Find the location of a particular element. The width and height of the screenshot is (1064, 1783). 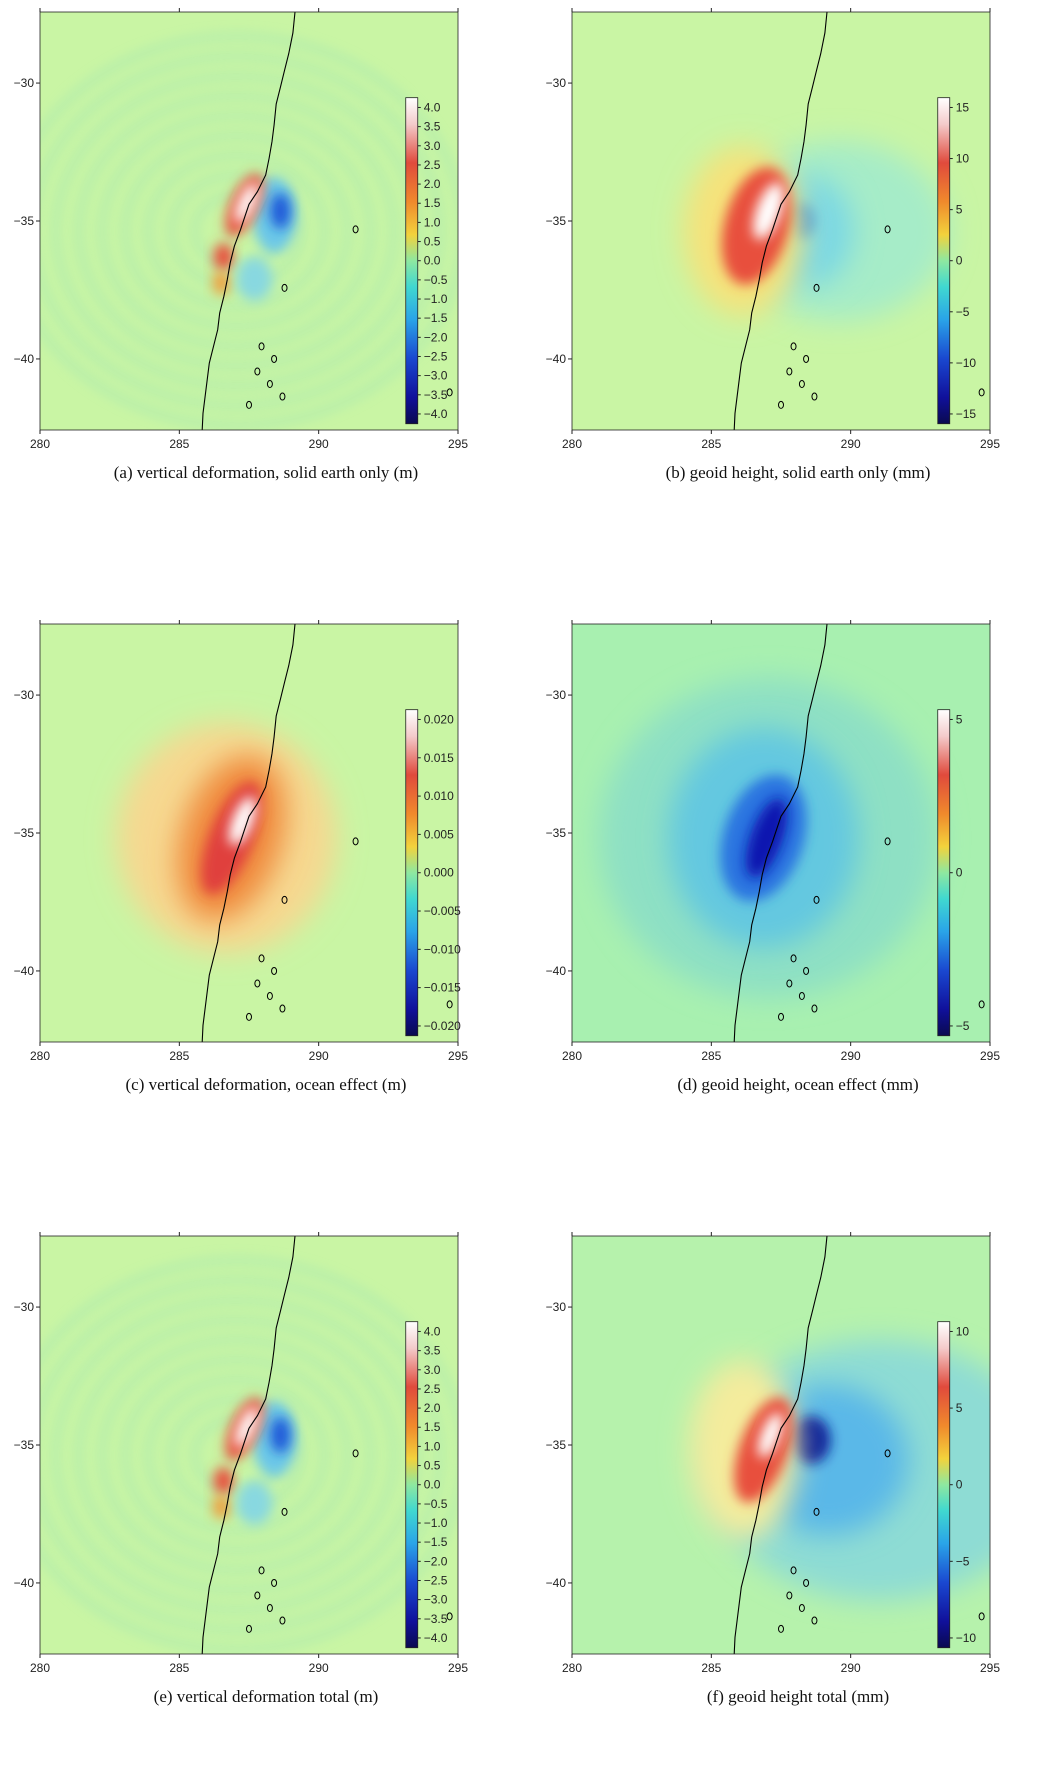

colorbar-label: −0.5 is located at coordinates (436, 280).